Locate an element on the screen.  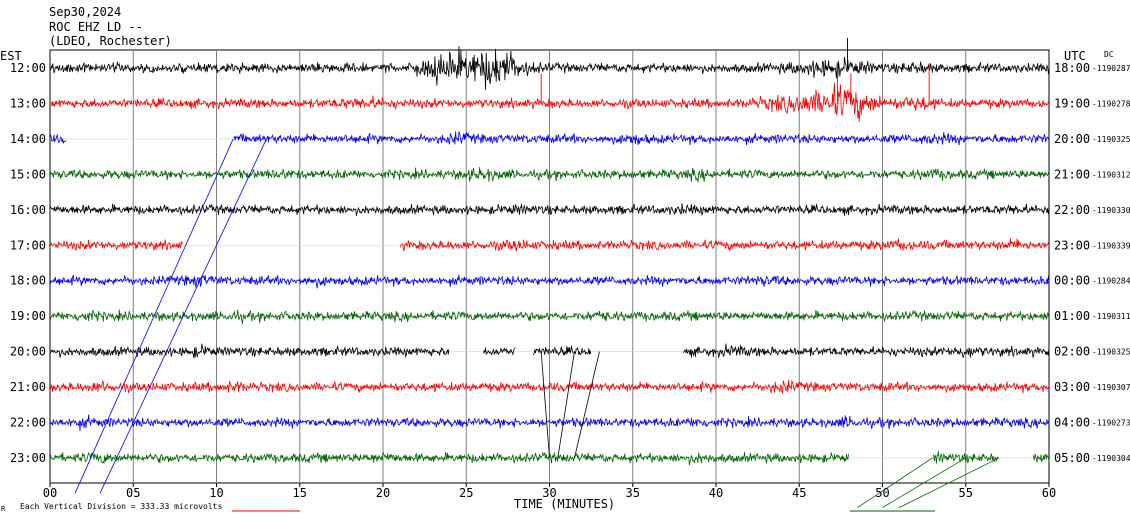
x-tick-label: 00 is located at coordinates (50, 493).